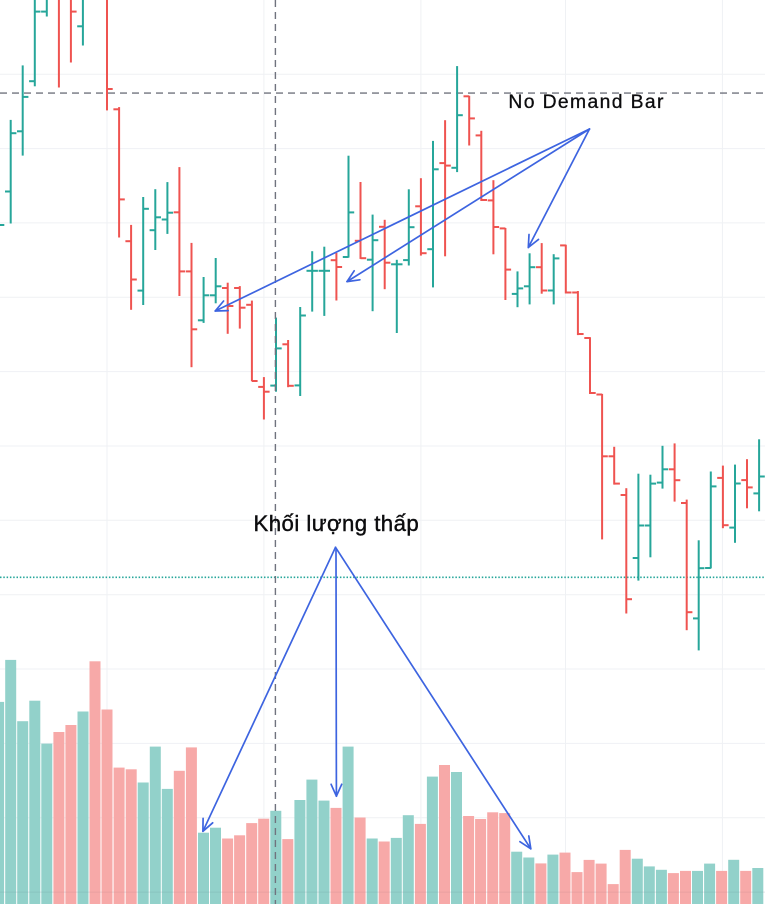  What do you see at coordinates (586, 102) in the screenshot?
I see `svg-text: No Demand Bar` at bounding box center [586, 102].